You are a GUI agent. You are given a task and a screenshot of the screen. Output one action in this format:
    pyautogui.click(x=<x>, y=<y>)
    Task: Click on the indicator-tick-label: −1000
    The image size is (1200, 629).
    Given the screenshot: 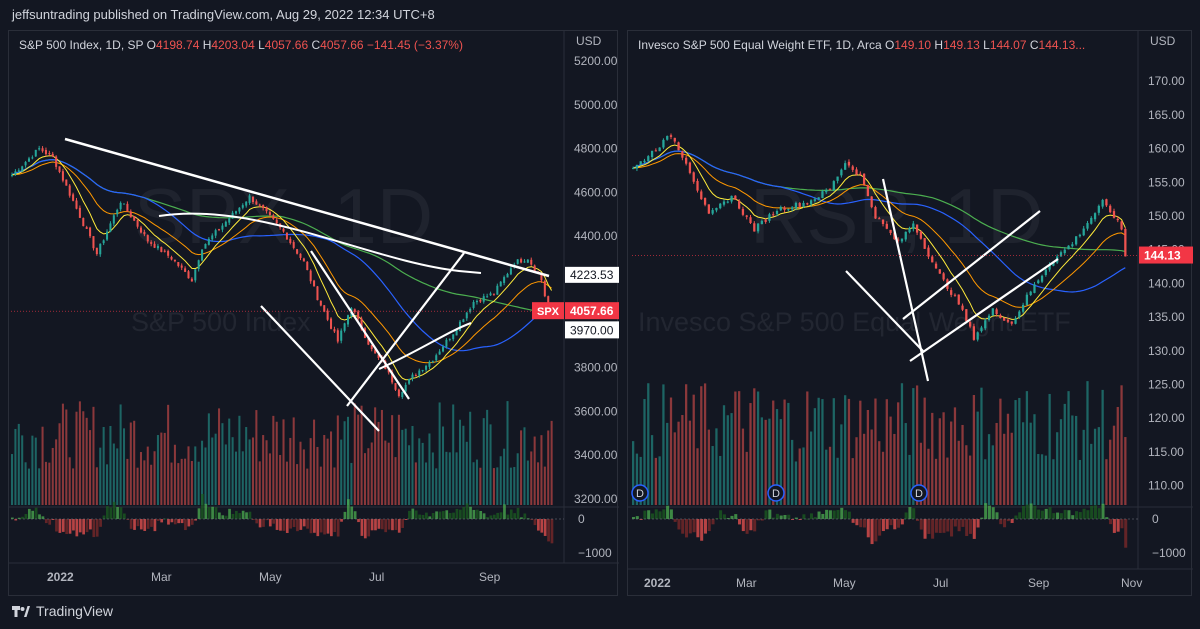 What is the action you would take?
    pyautogui.click(x=595, y=553)
    